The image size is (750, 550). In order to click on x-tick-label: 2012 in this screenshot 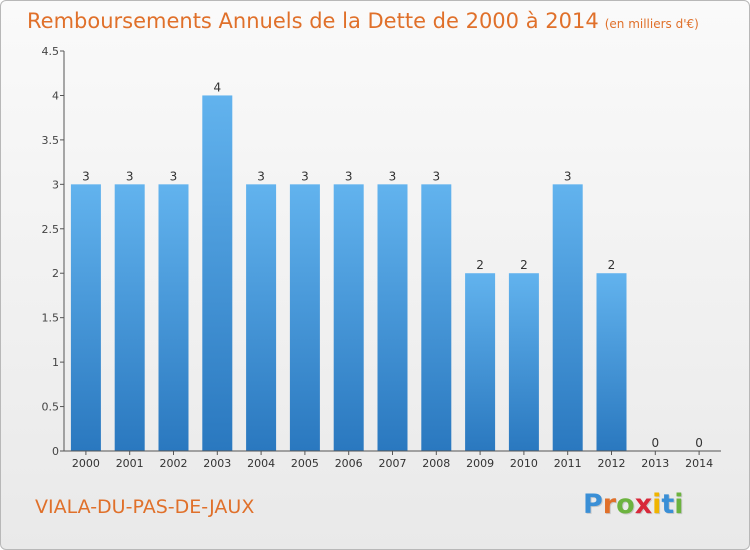, I will do `click(612, 463)`.